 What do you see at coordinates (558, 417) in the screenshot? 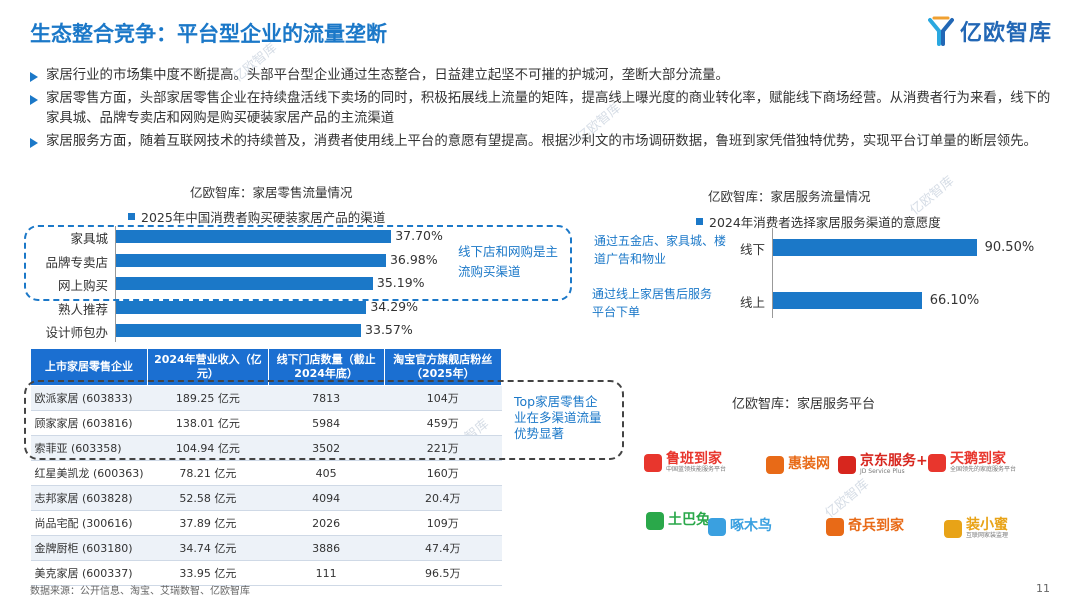
I see `table-note: Top家居零售企业在多渠道流量优势显著` at bounding box center [558, 417].